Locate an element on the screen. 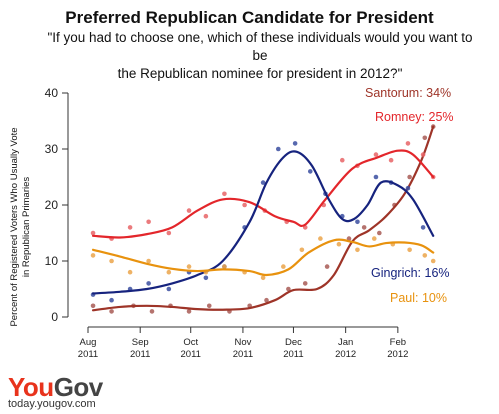 Image resolution: width=499 pixels, height=414 pixels. santorum-end-label: Santorum: 34% is located at coordinates (408, 93).